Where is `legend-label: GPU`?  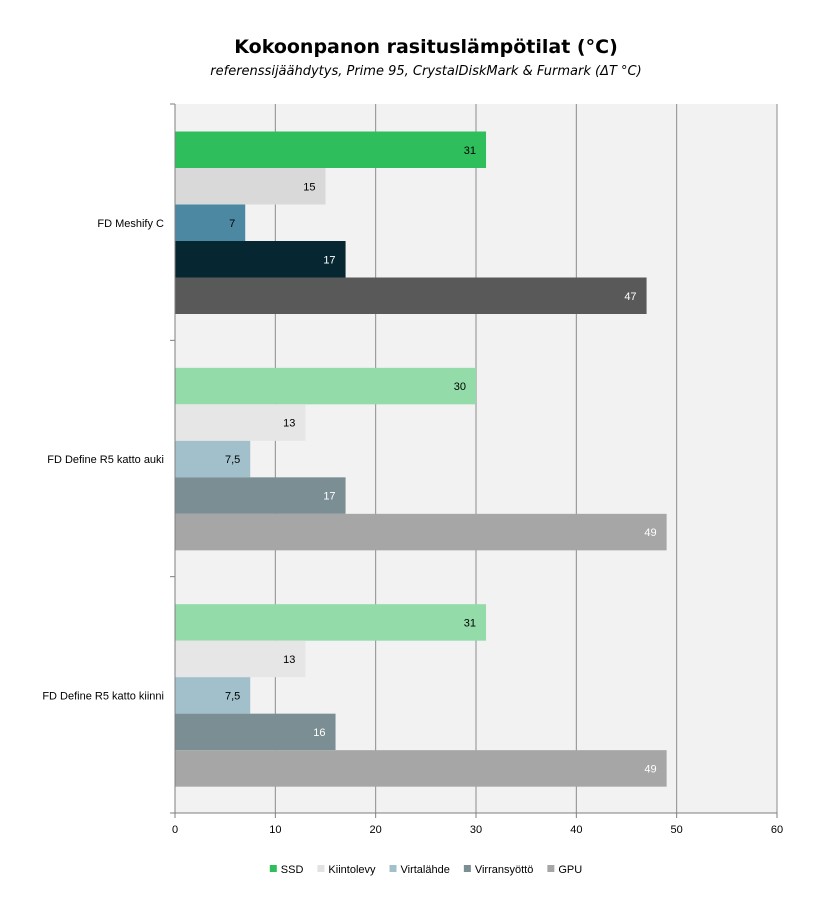 legend-label: GPU is located at coordinates (570, 870).